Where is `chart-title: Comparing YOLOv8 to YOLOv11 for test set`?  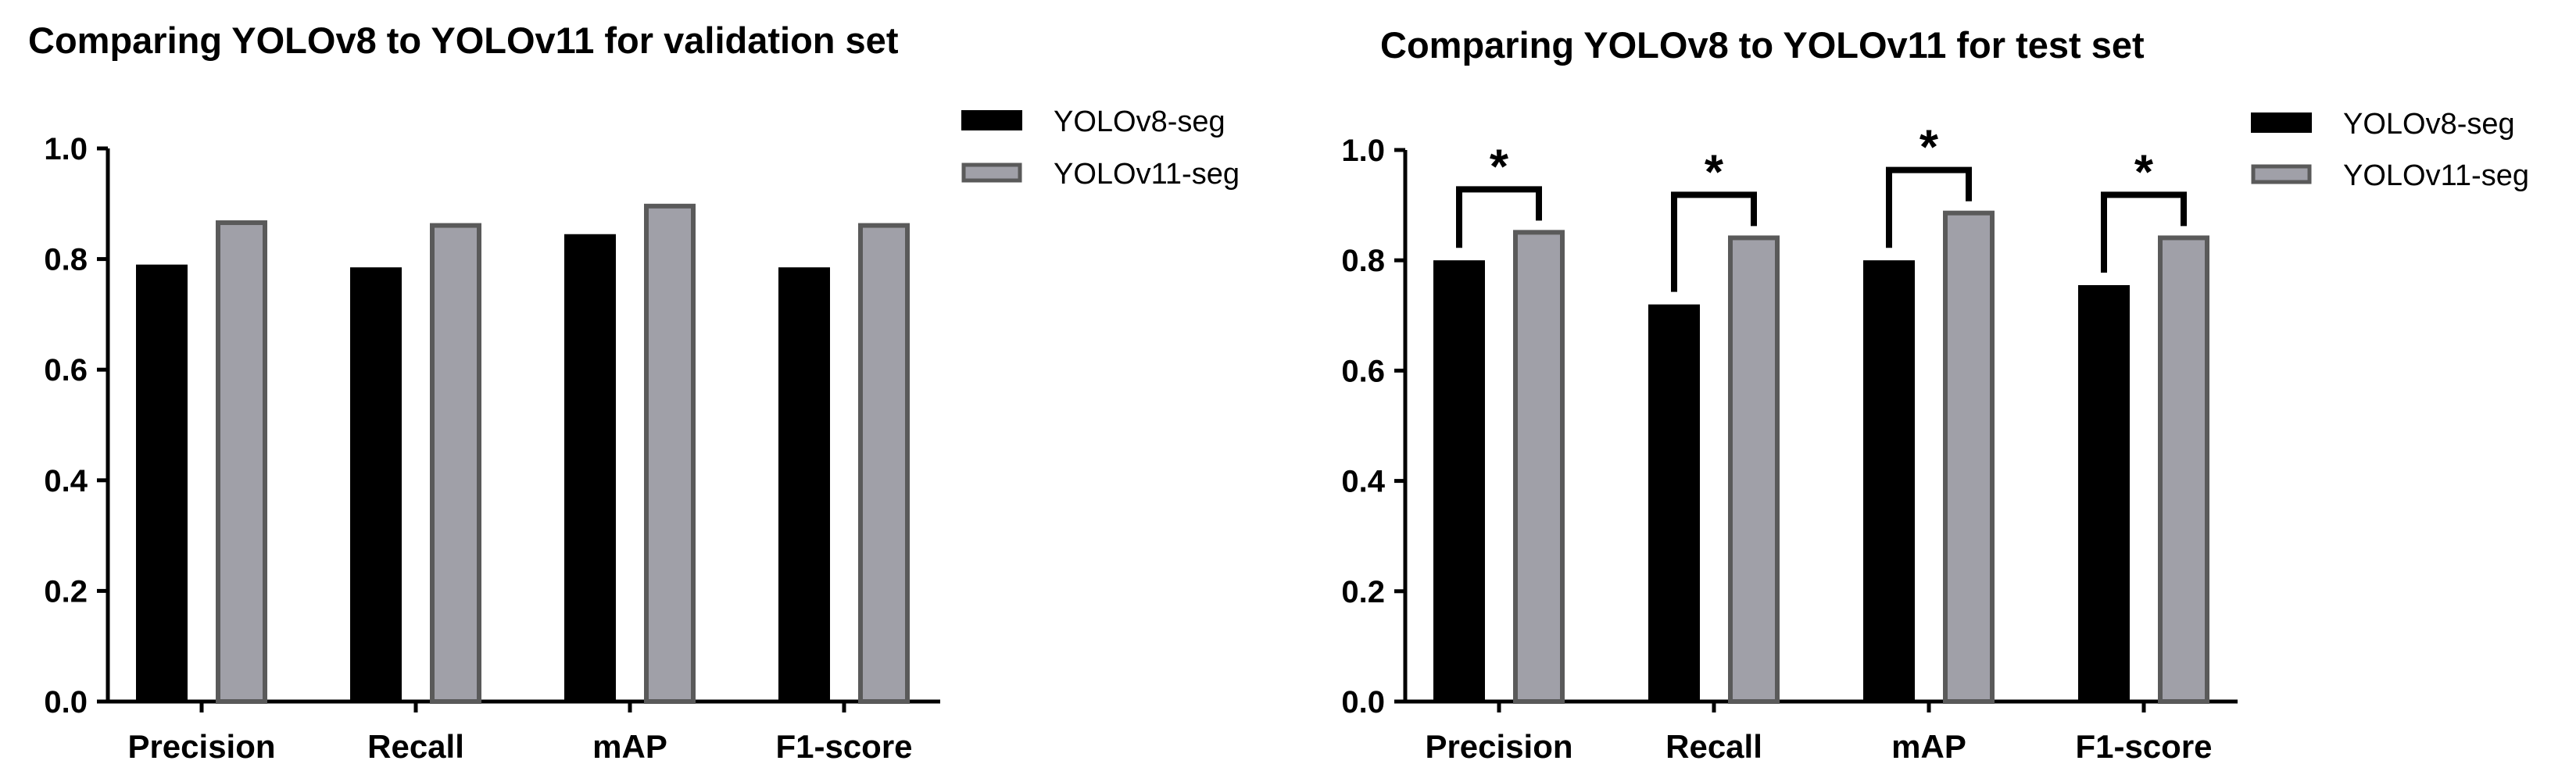
chart-title: Comparing YOLOv8 to YOLOv11 for test set is located at coordinates (1762, 45).